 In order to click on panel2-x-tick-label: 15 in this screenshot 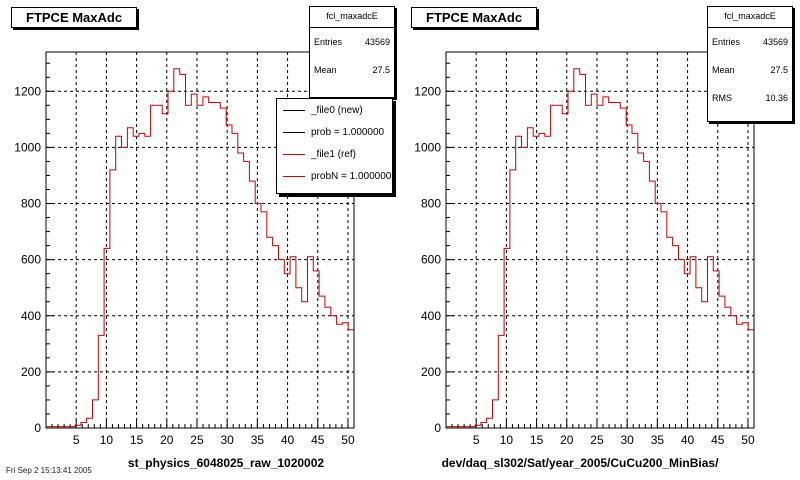, I will do `click(537, 440)`.